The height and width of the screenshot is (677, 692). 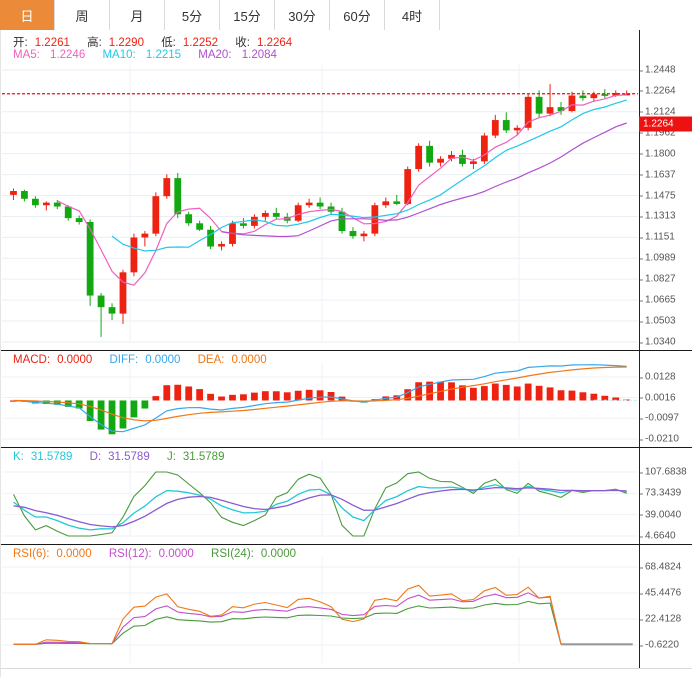 What do you see at coordinates (52, 554) in the screenshot?
I see `rsi6-value-legend: RSI(6): 0.0000` at bounding box center [52, 554].